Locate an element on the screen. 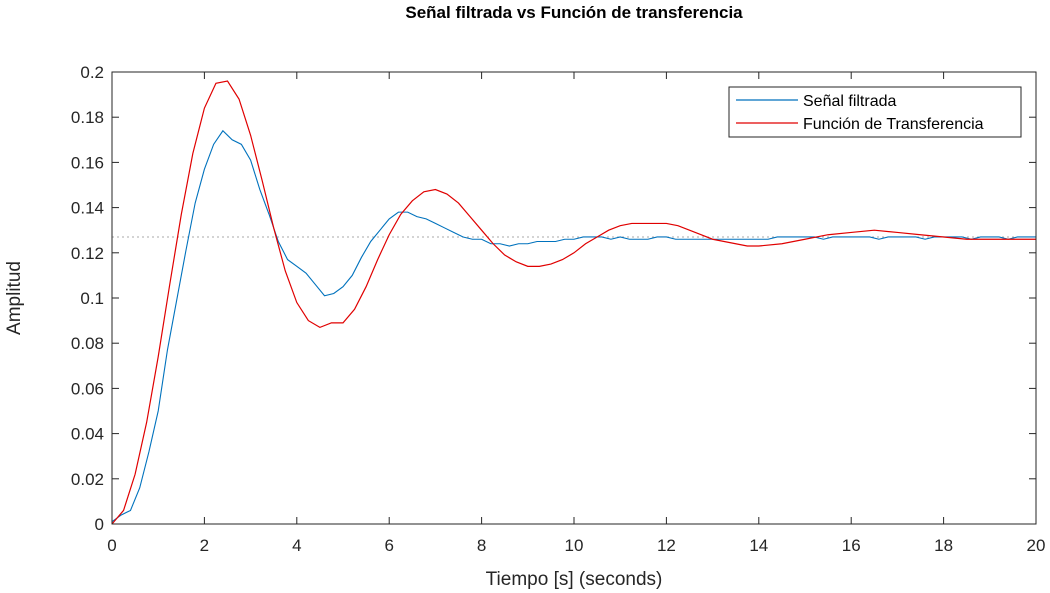 The image size is (1050, 593). y-tick-label: 0.18 is located at coordinates (87, 117).